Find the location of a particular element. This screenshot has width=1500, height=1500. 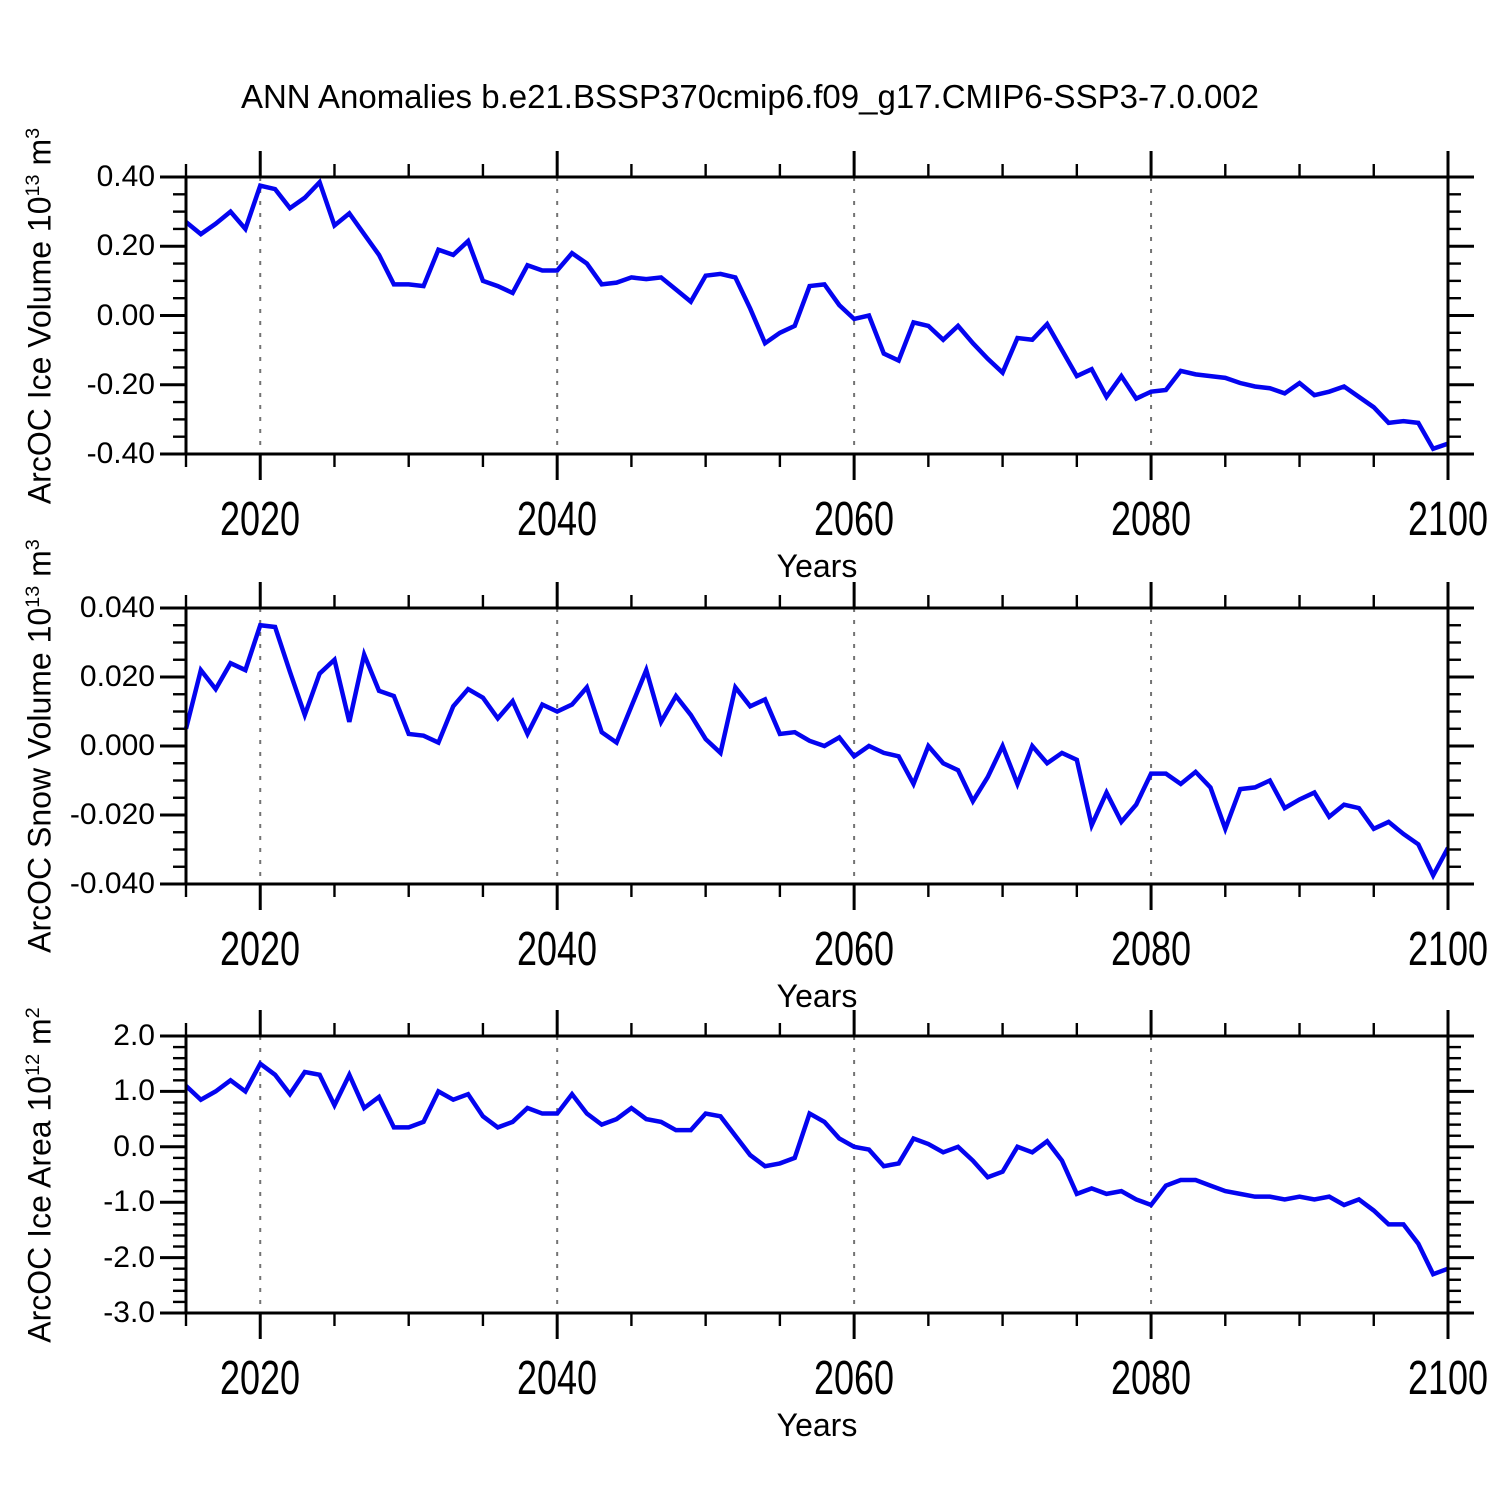

y-tick-label: -0.40 is located at coordinates (120, 453).